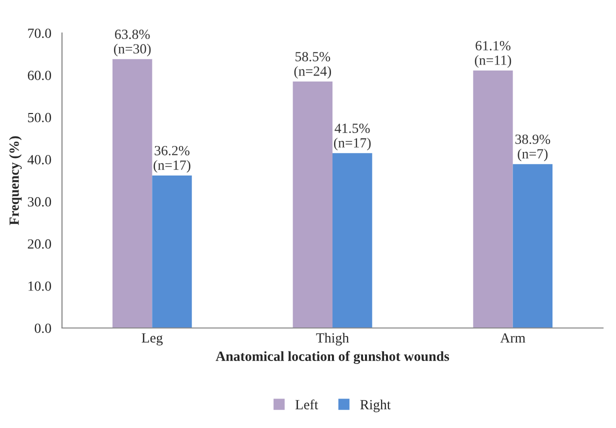  Describe the element at coordinates (375, 406) in the screenshot. I see `legend-label: Right` at that location.